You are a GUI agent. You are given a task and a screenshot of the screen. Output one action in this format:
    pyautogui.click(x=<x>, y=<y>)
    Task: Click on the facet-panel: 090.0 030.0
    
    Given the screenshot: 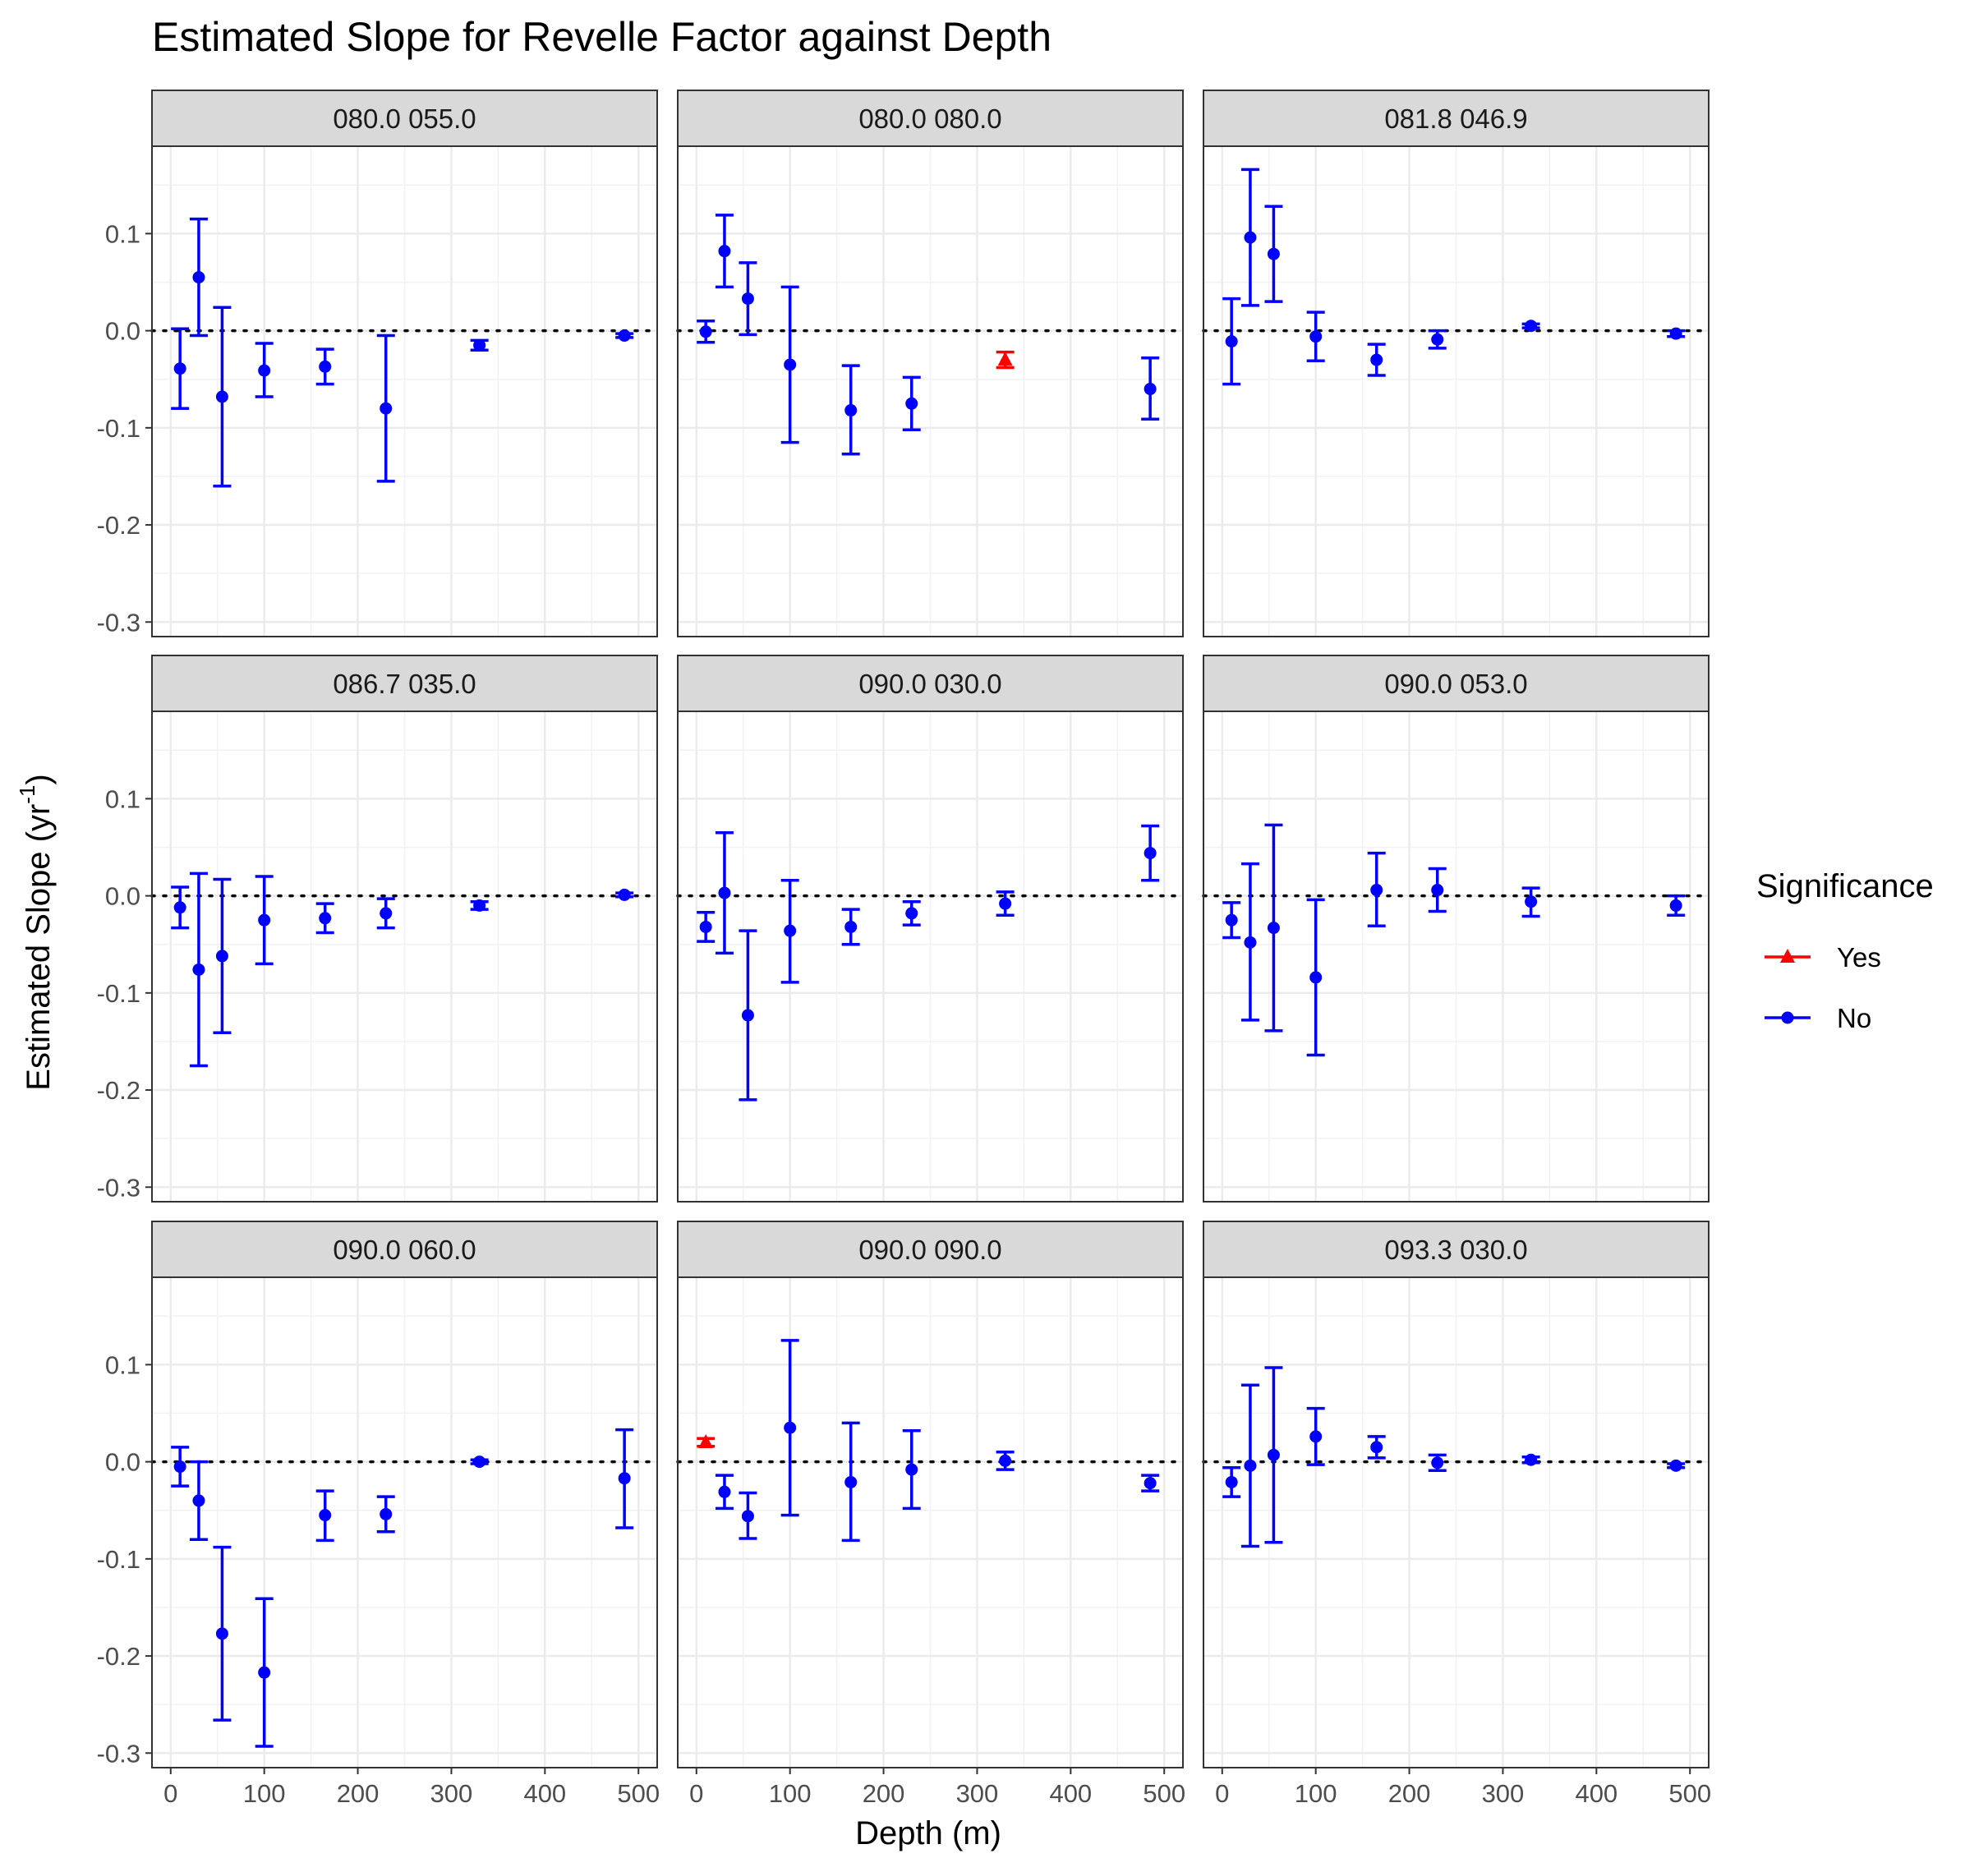 What is the action you would take?
    pyautogui.click(x=930, y=929)
    